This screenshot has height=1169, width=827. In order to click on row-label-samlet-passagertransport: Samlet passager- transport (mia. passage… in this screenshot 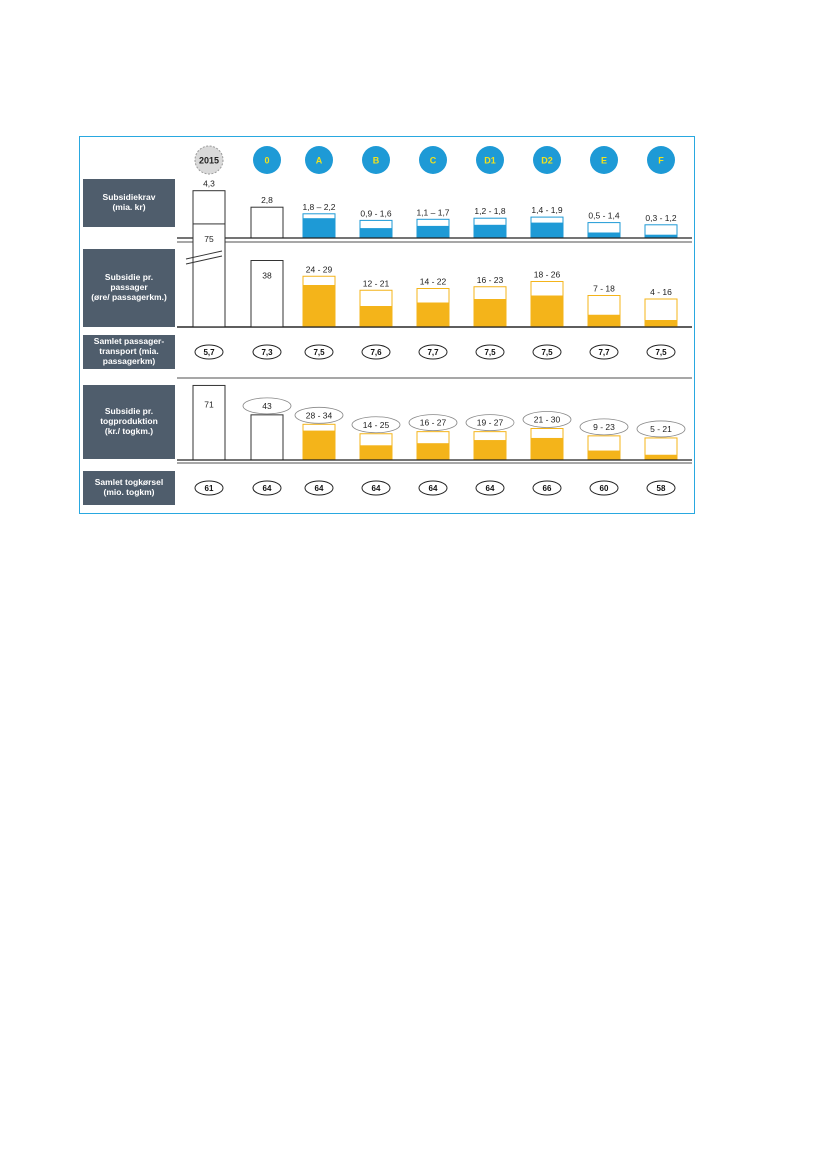, I will do `click(129, 352)`.